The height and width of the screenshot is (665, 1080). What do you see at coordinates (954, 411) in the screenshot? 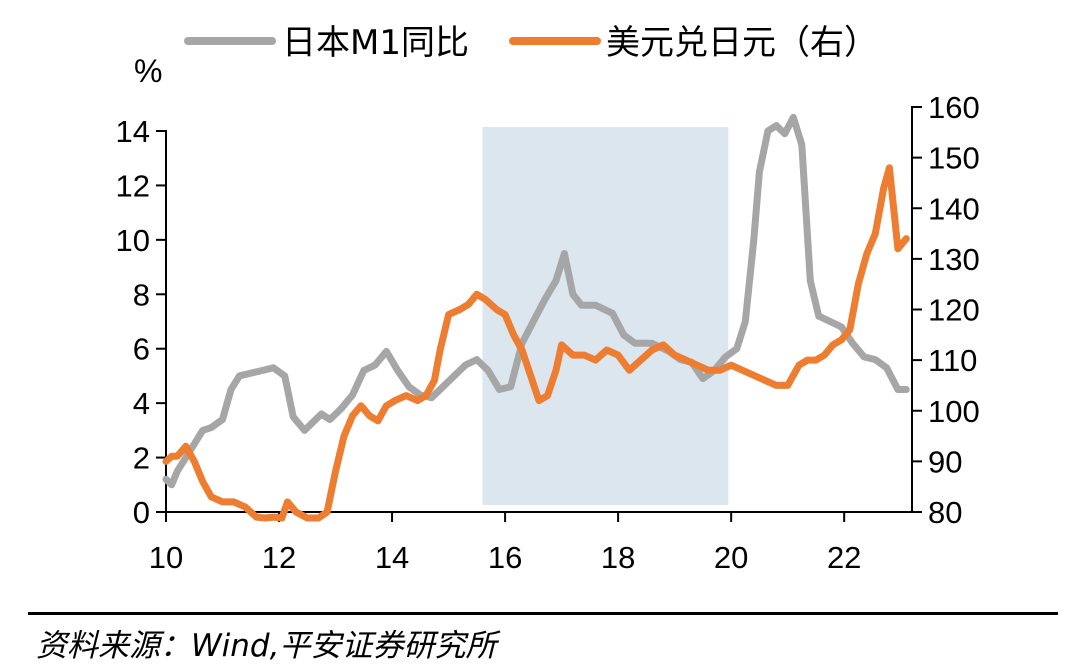
I see `right-y-tick-label: 100` at bounding box center [954, 411].